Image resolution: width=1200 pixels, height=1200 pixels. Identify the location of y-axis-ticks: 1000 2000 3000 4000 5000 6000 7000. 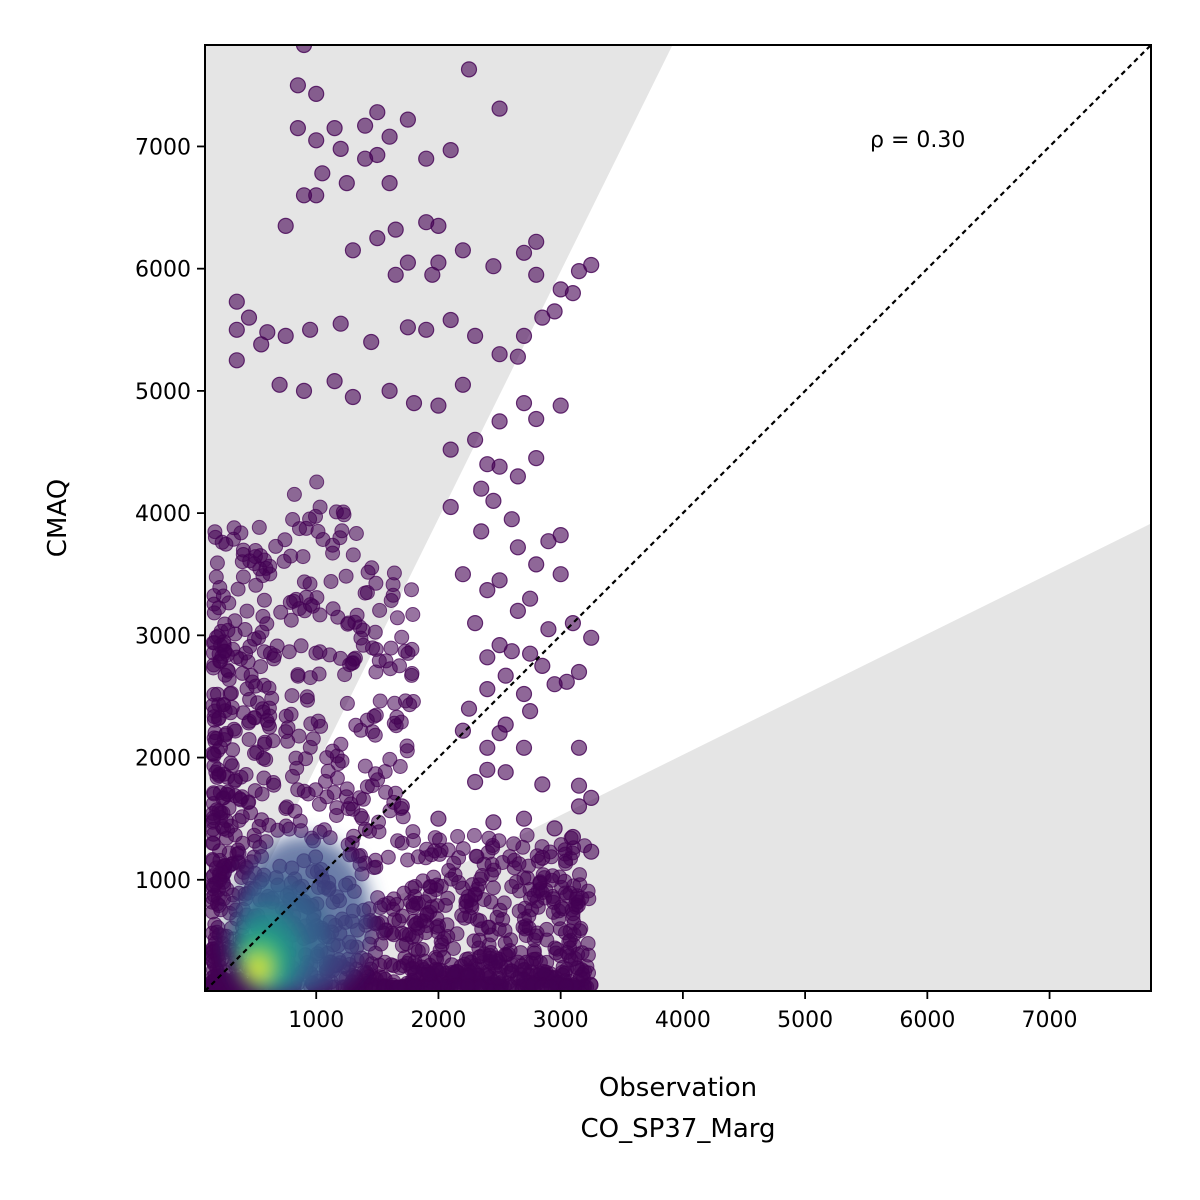
(170, 514).